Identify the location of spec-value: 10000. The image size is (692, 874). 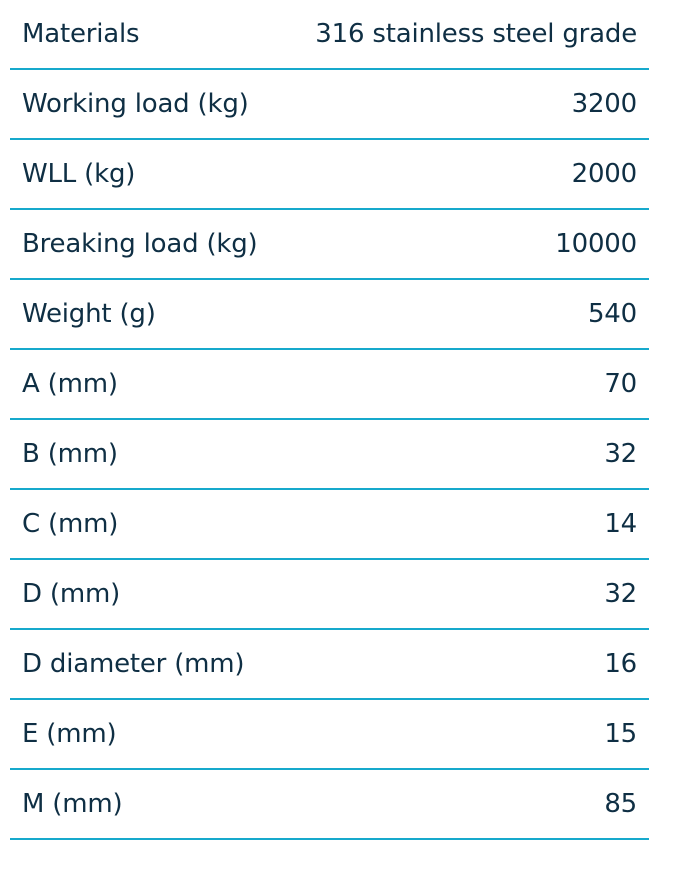
(466, 244).